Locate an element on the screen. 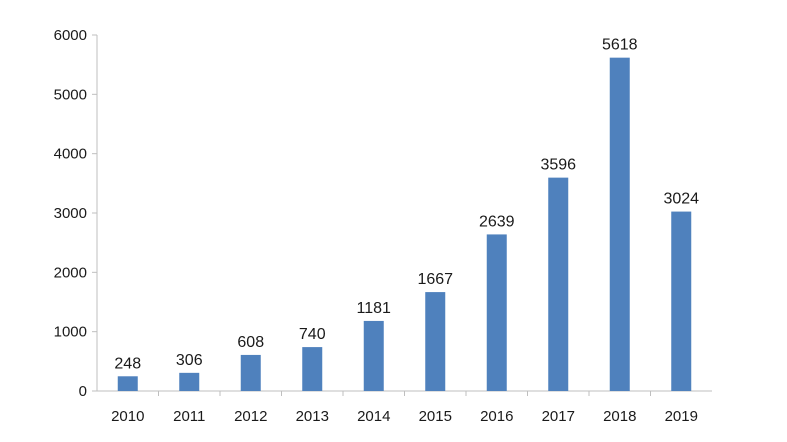 The image size is (787, 442). data-label: 306 is located at coordinates (189, 360).